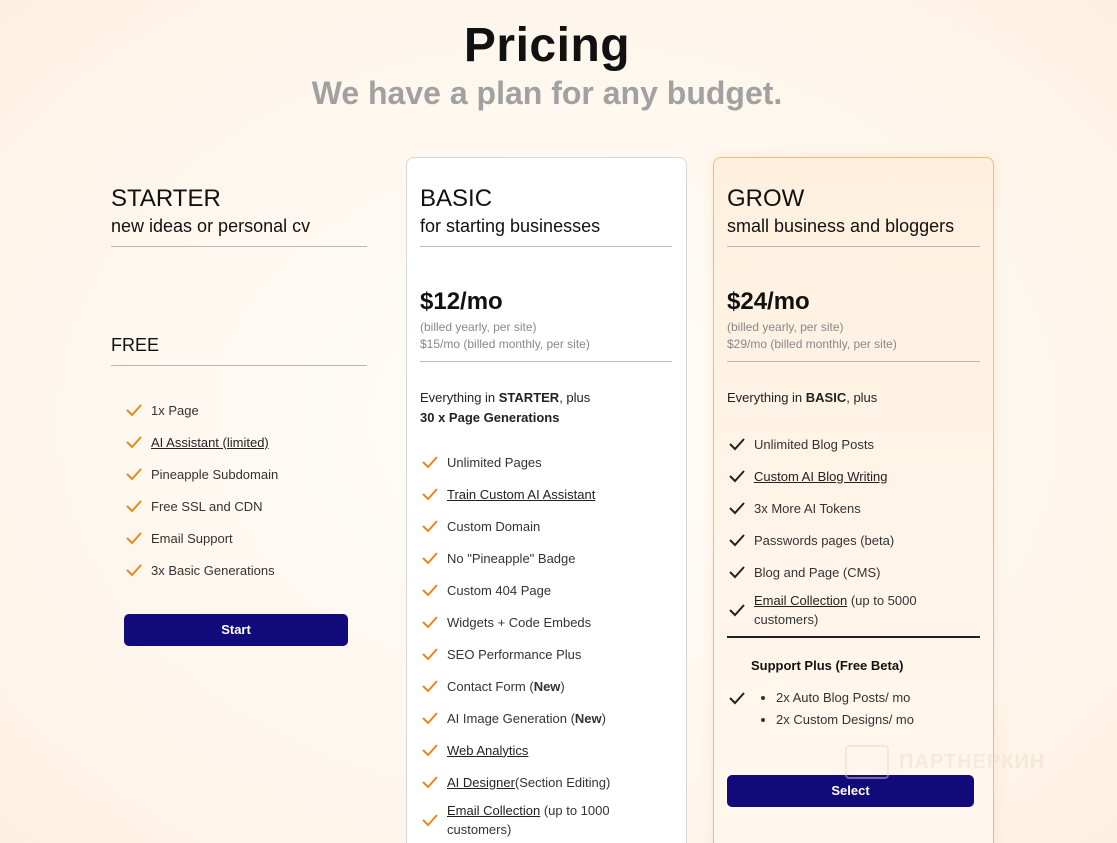  Describe the element at coordinates (245, 410) in the screenshot. I see `feature-item: 1x Page` at that location.